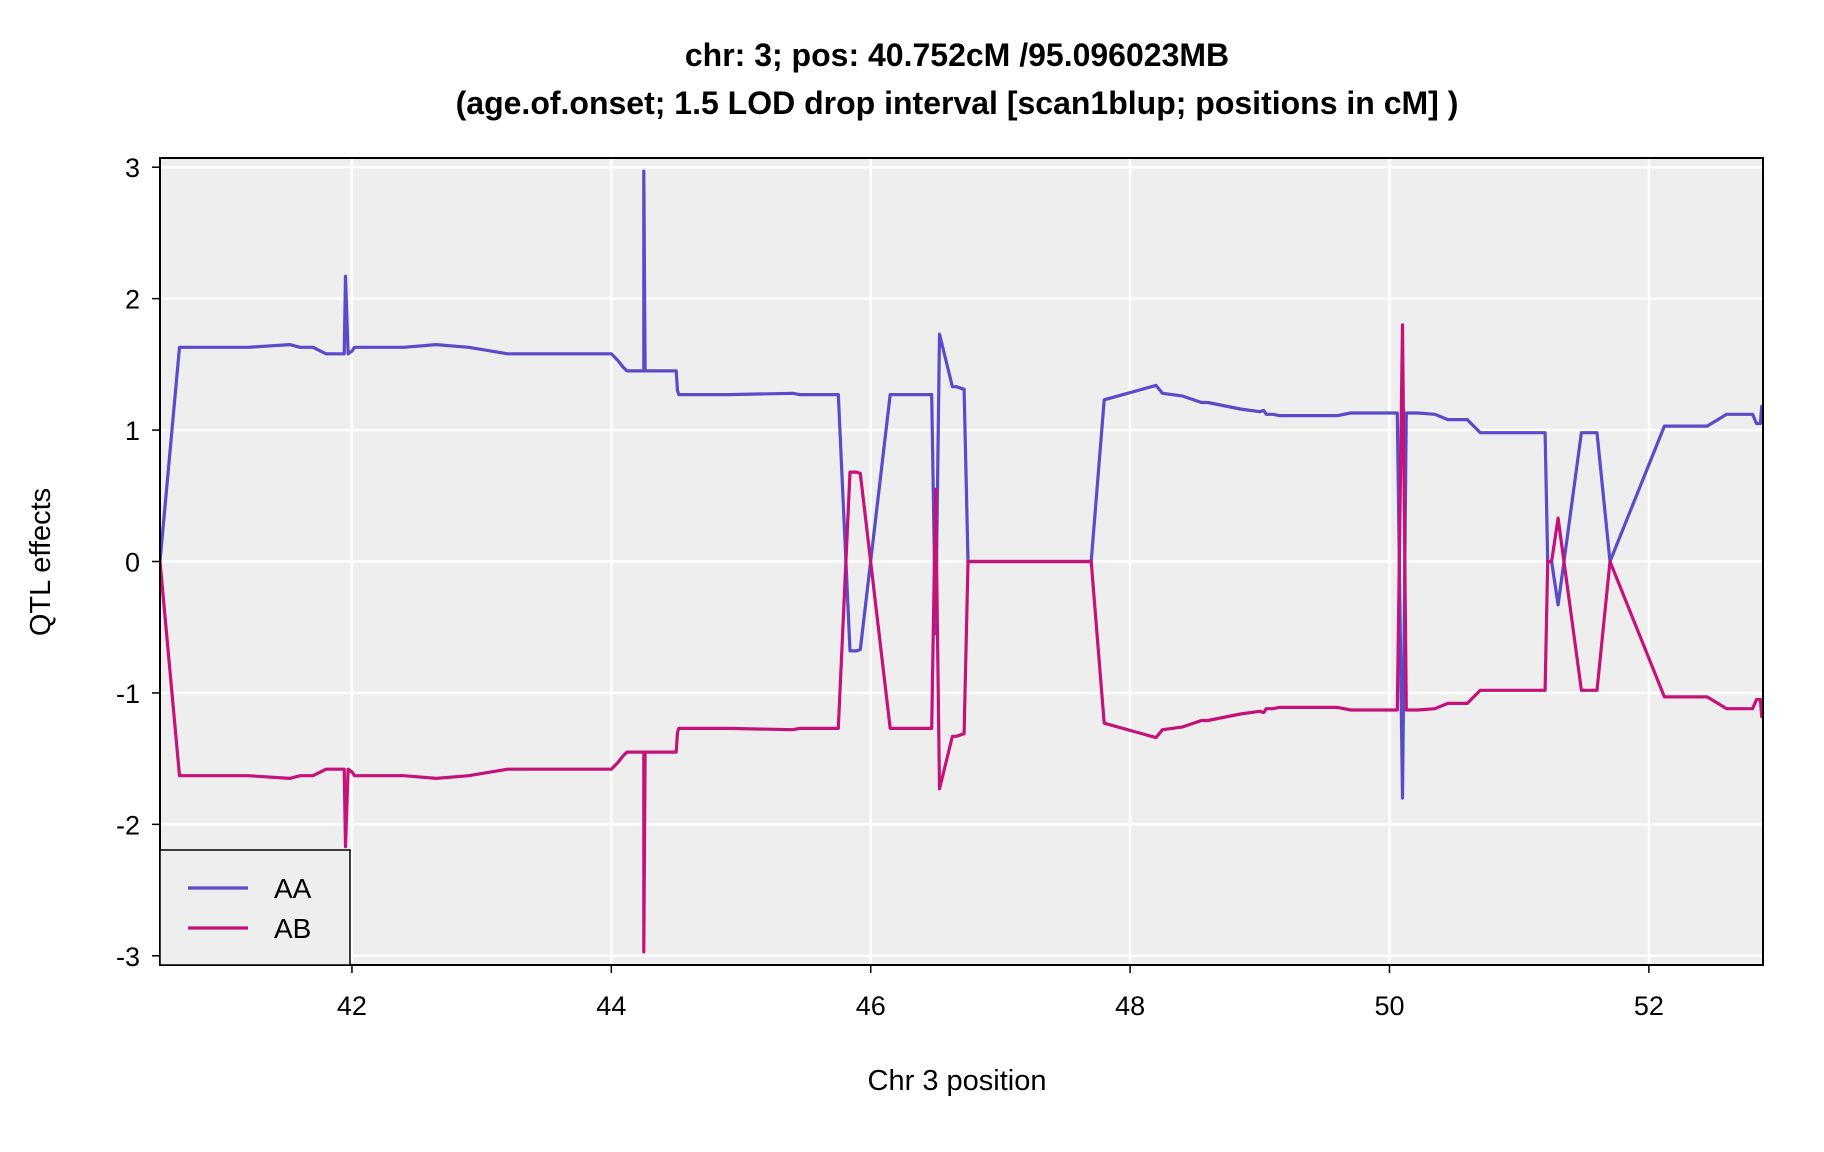 This screenshot has height=1152, width=1824. I want to click on legend-label-ab: AB, so click(292, 928).